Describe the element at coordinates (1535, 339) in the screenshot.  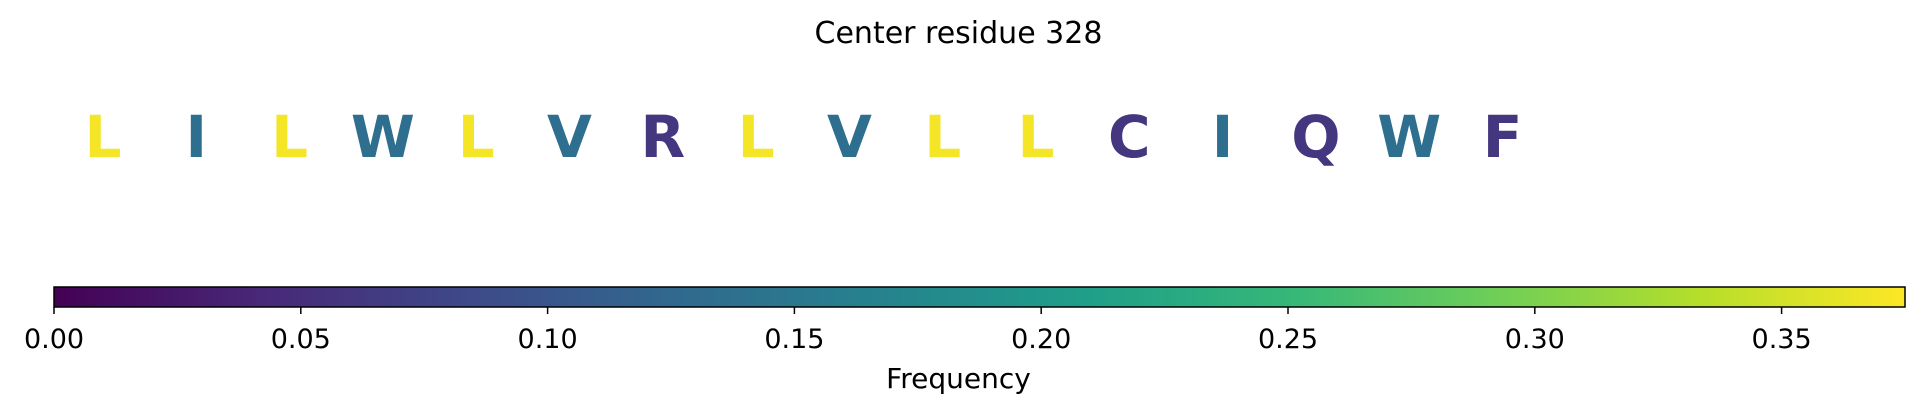
I see `colorbar-tick-label: 0.30` at that location.